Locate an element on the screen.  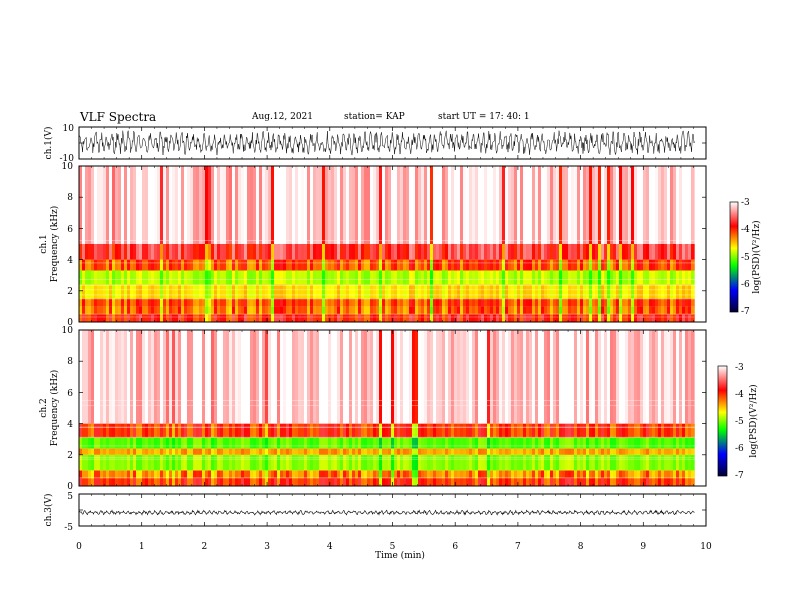
colorbar-ch1-label: log(PSD)(V²/Hz) is located at coordinates (756, 256).